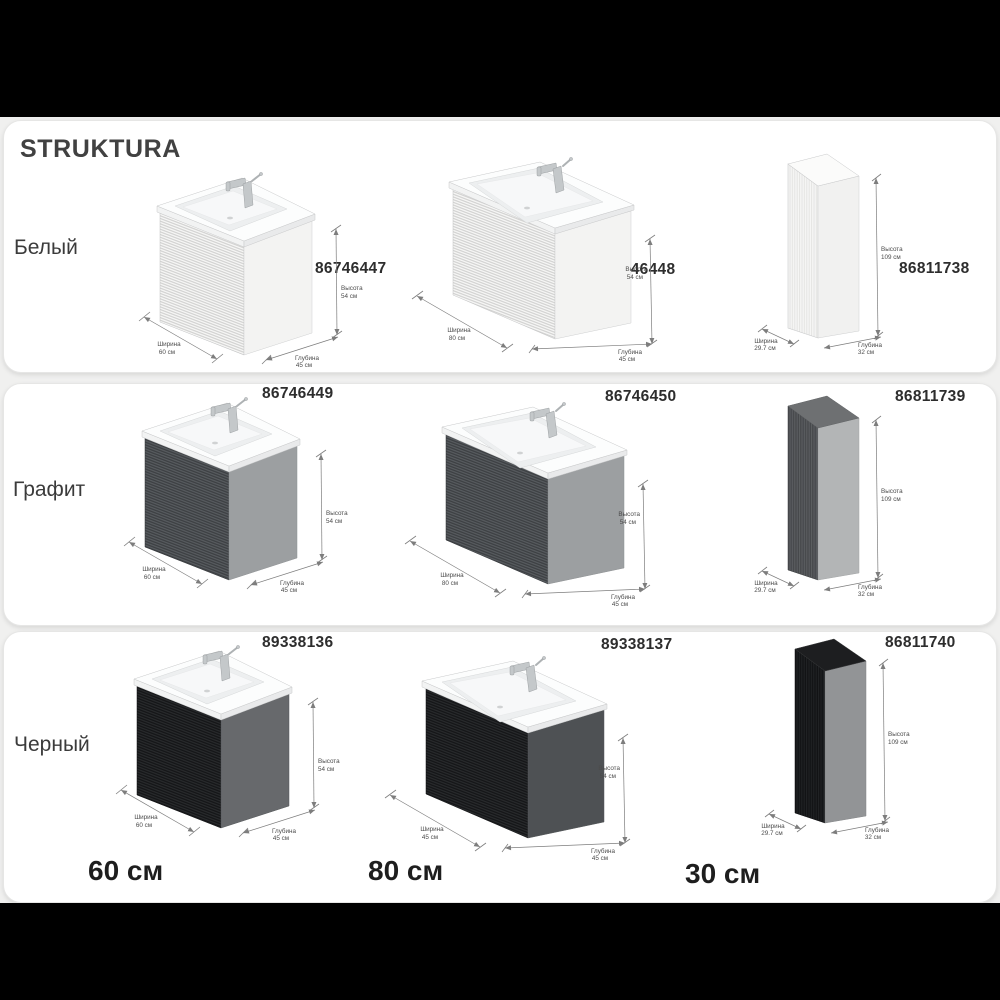  I want to click on color-label-graphite: Графит, so click(49, 489).